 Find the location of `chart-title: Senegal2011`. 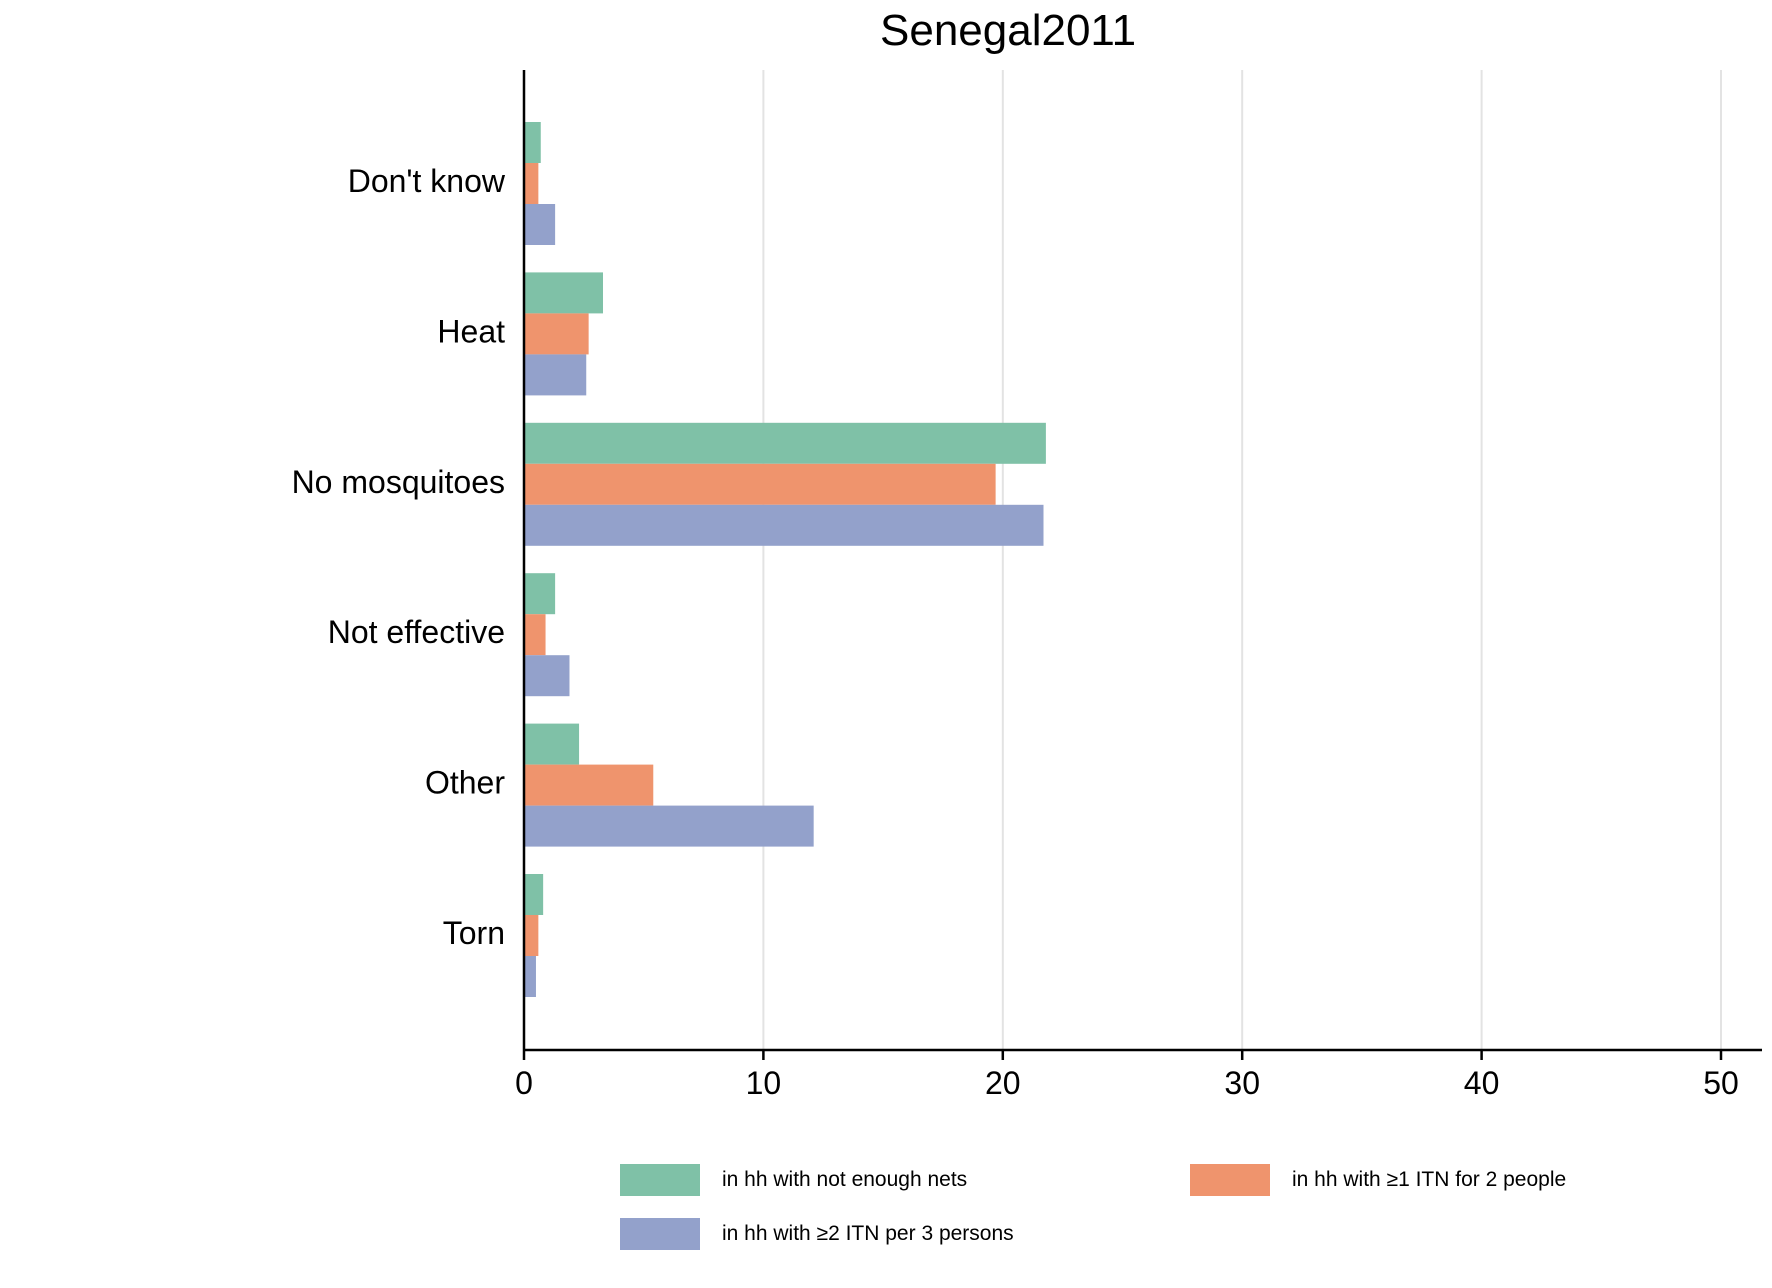

chart-title: Senegal2011 is located at coordinates (1008, 30).